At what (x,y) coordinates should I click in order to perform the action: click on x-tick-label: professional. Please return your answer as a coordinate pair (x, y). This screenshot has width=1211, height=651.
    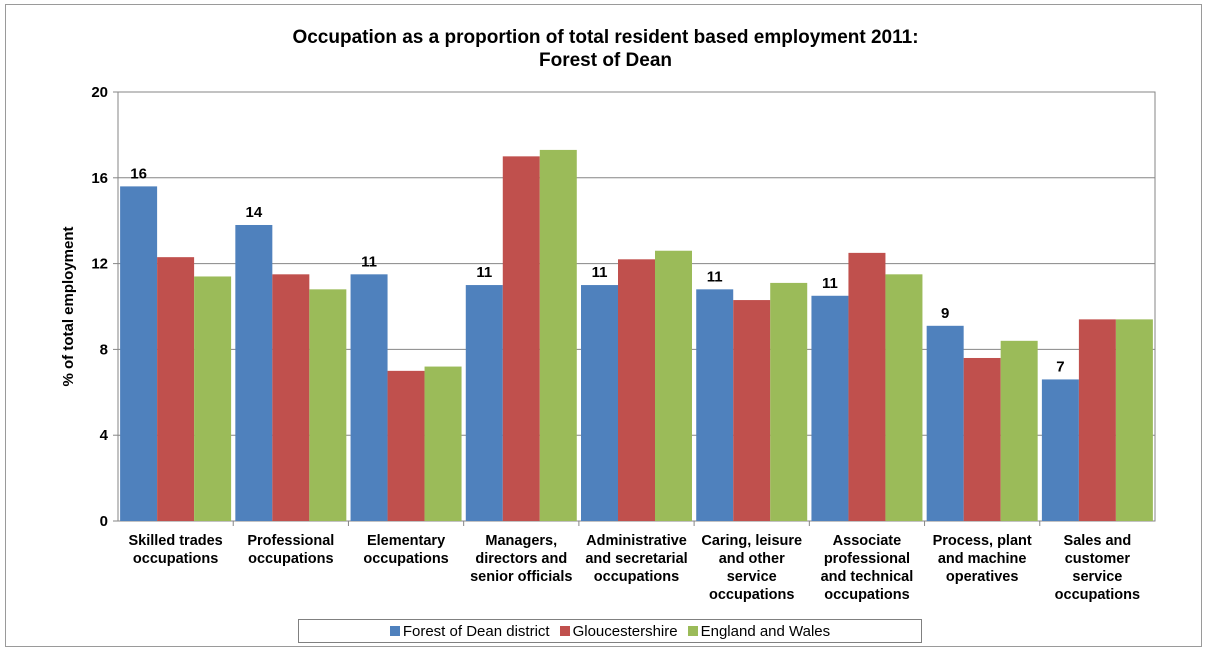
    Looking at the image, I should click on (867, 559).